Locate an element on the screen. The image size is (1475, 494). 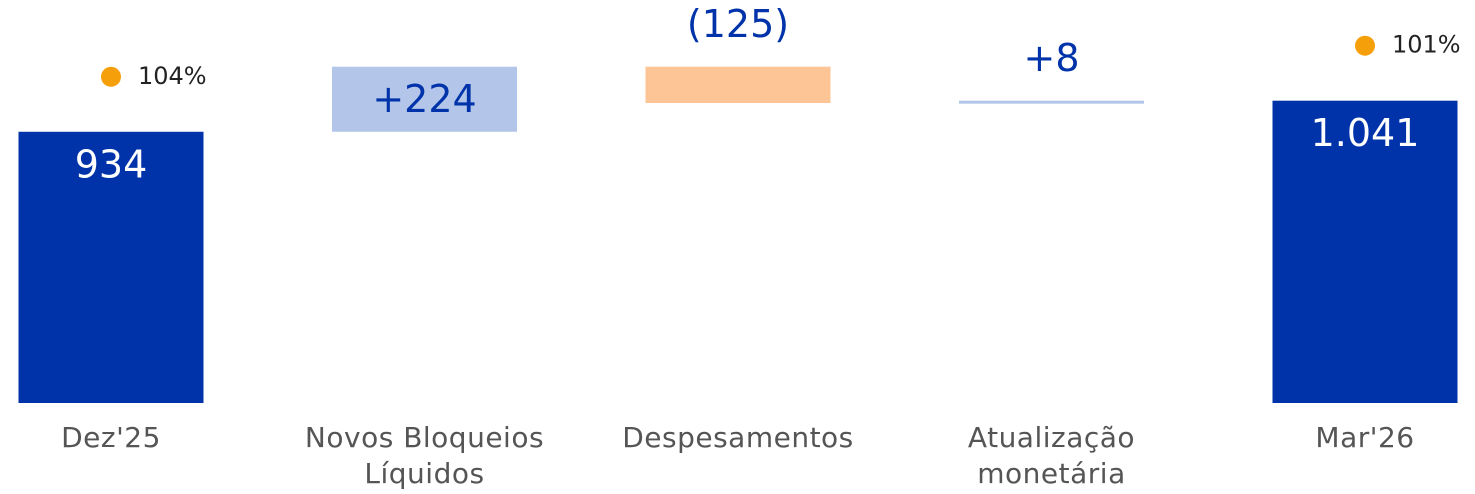
percent-label: 104% is located at coordinates (172, 76).